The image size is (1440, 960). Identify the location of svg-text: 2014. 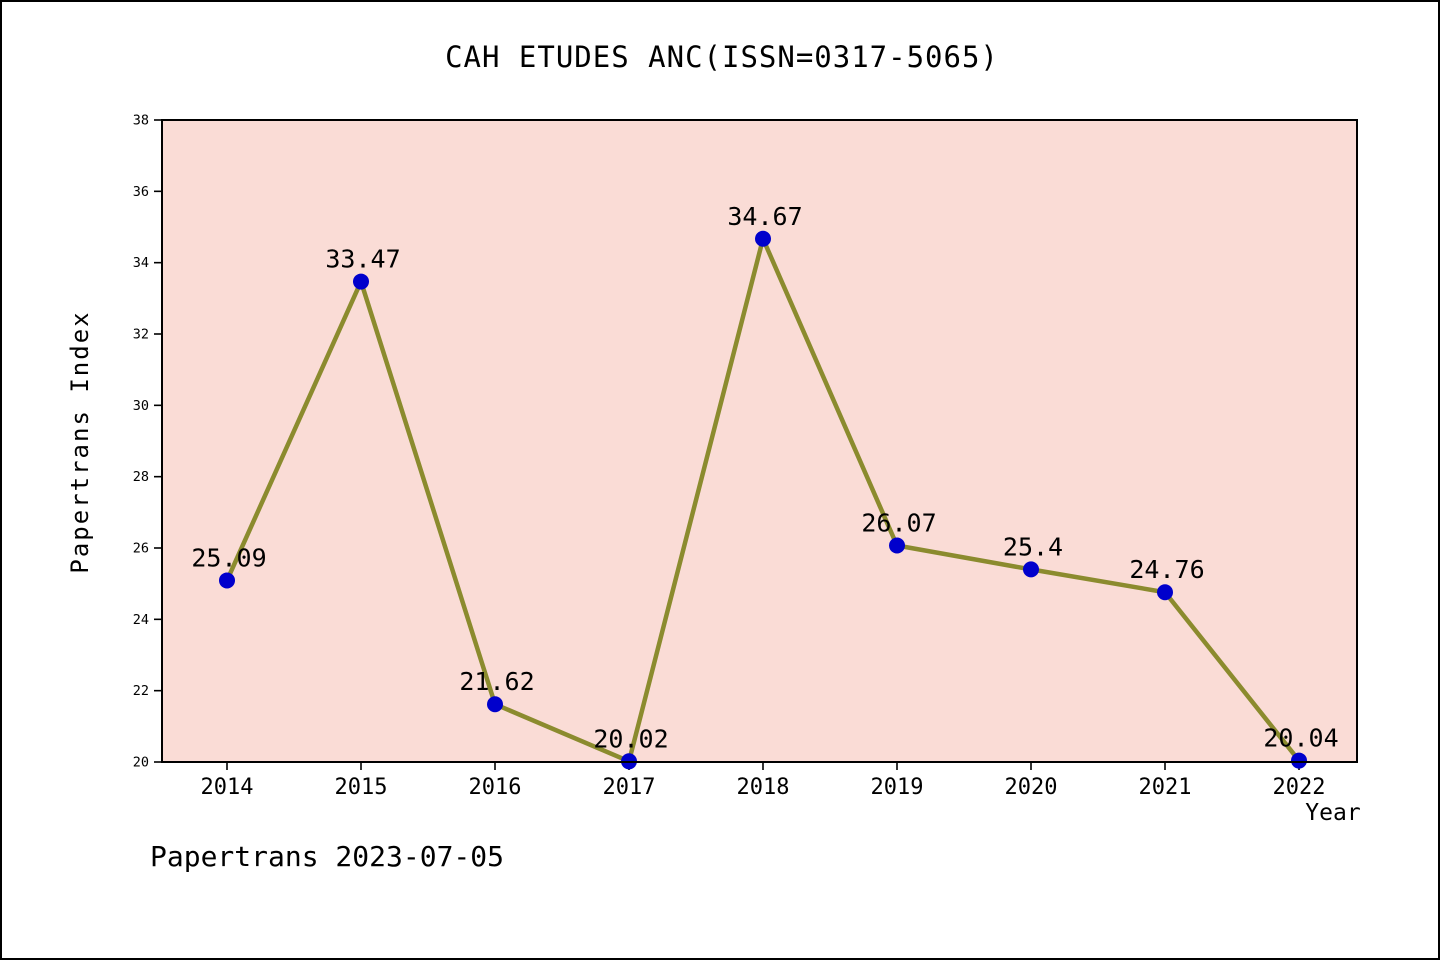
(227, 787).